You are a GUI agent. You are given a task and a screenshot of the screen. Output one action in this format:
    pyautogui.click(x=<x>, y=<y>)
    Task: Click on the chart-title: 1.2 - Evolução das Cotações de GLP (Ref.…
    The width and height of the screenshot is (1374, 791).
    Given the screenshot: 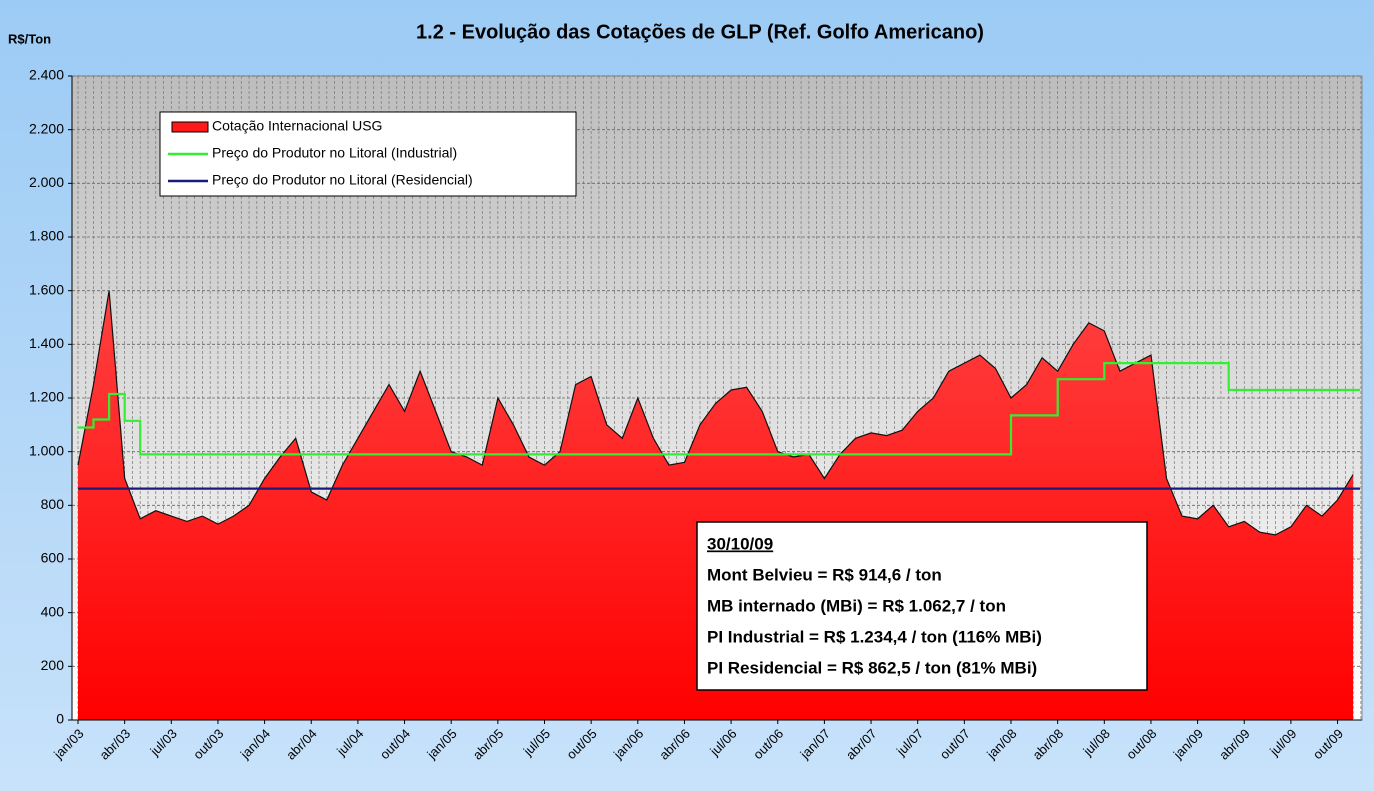 What is the action you would take?
    pyautogui.click(x=700, y=32)
    